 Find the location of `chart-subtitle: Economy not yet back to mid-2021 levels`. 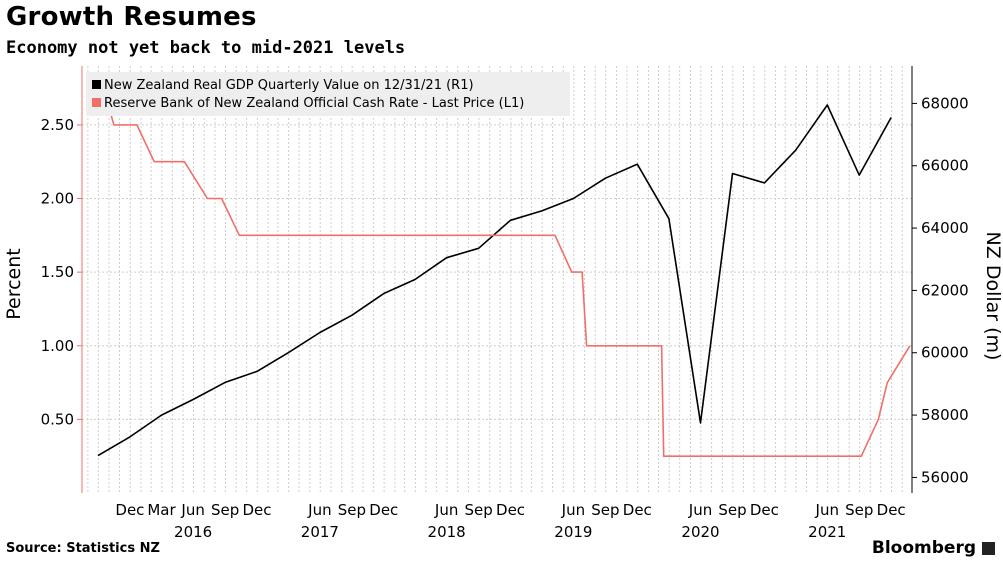

chart-subtitle: Economy not yet back to mid-2021 levels is located at coordinates (206, 48).